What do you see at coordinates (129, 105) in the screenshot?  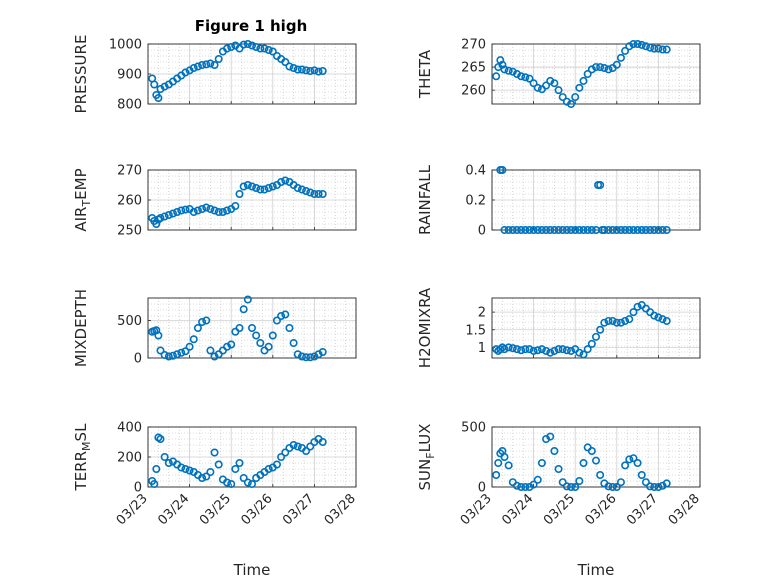 I see `y-tick-label: 800` at bounding box center [129, 105].